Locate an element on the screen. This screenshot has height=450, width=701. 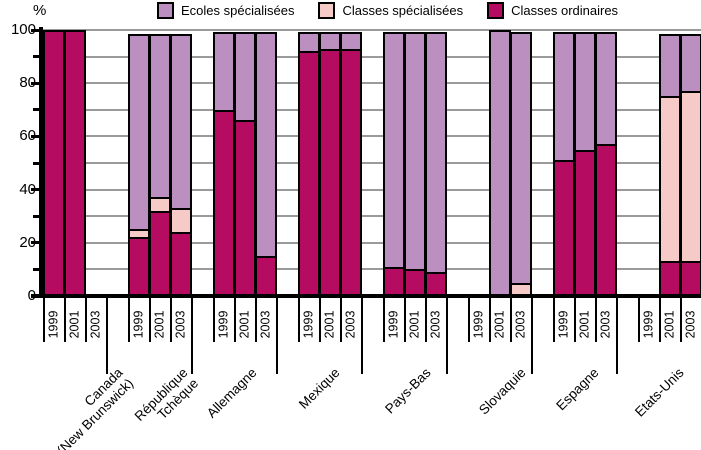
country-label-line: Mexique is located at coordinates (319, 388).